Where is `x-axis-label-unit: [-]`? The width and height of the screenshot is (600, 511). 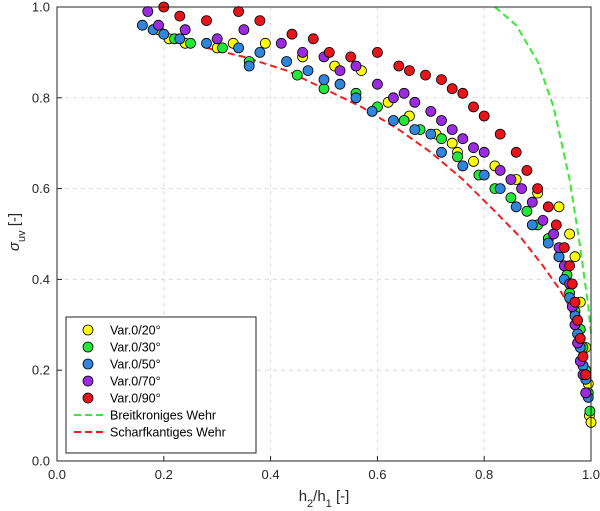
x-axis-label-unit: [-] is located at coordinates (341, 496).